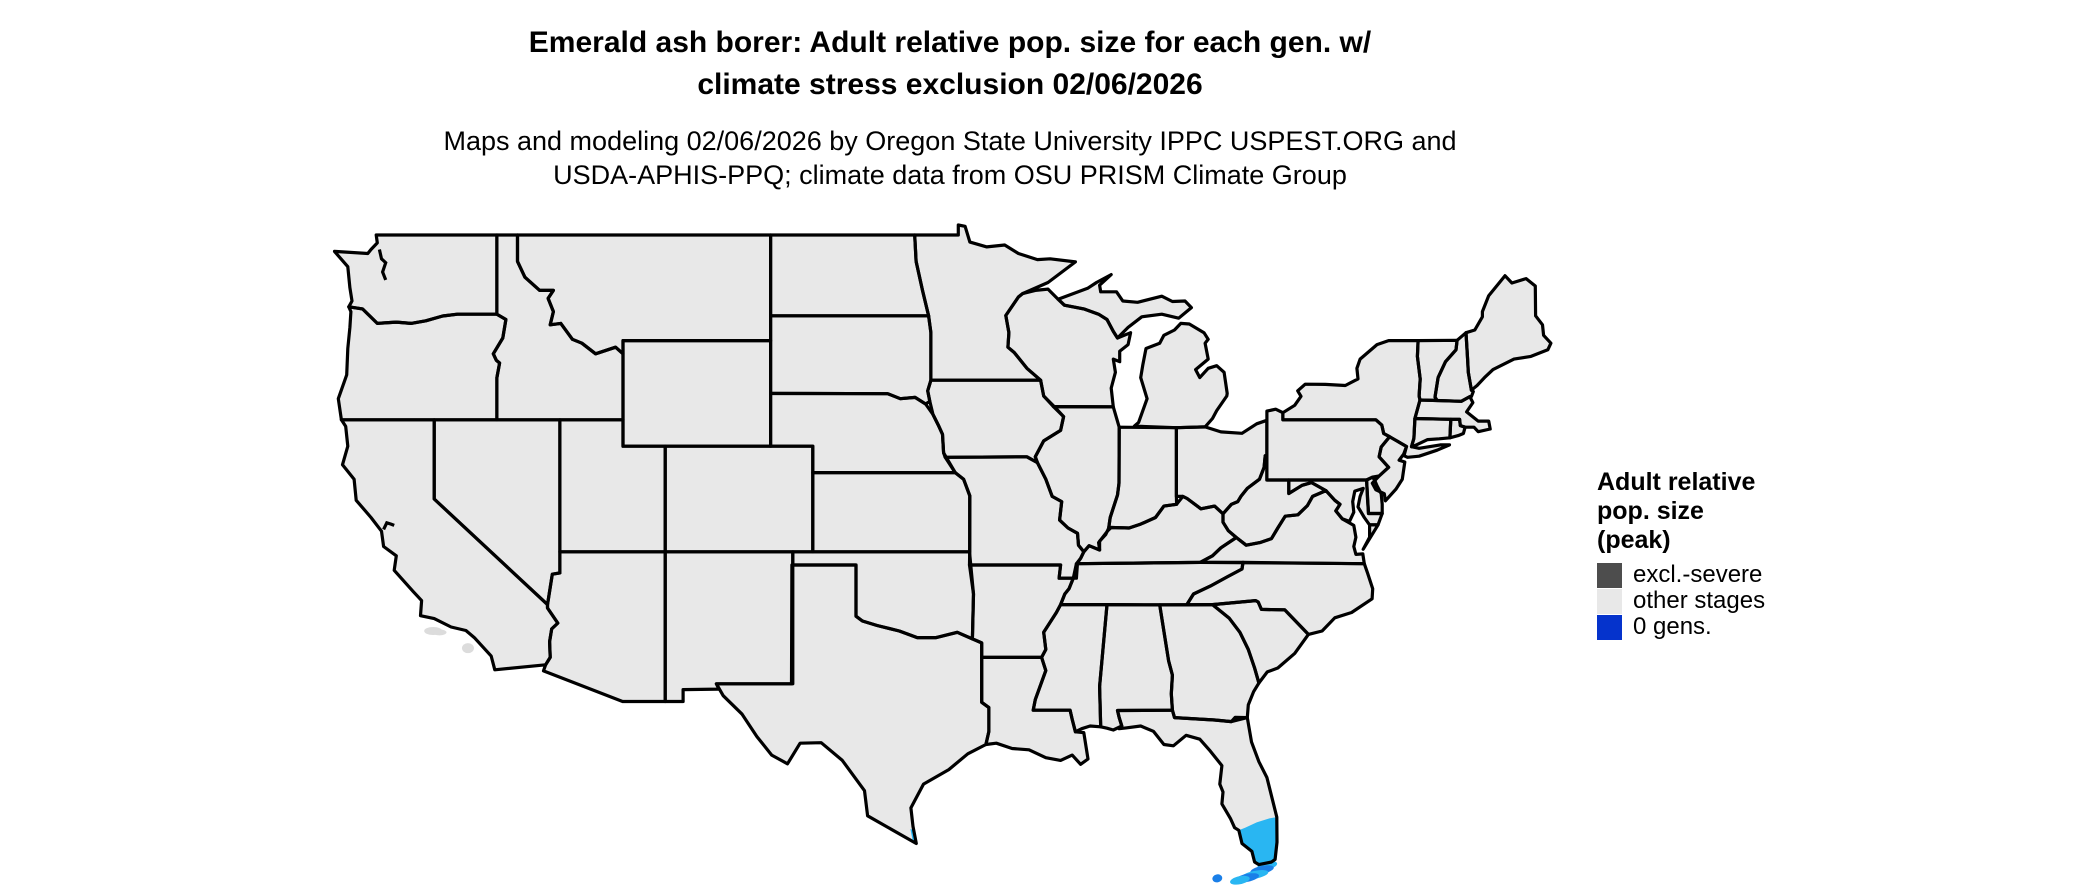  I want to click on state-fill-tn, so click(1151, 583).